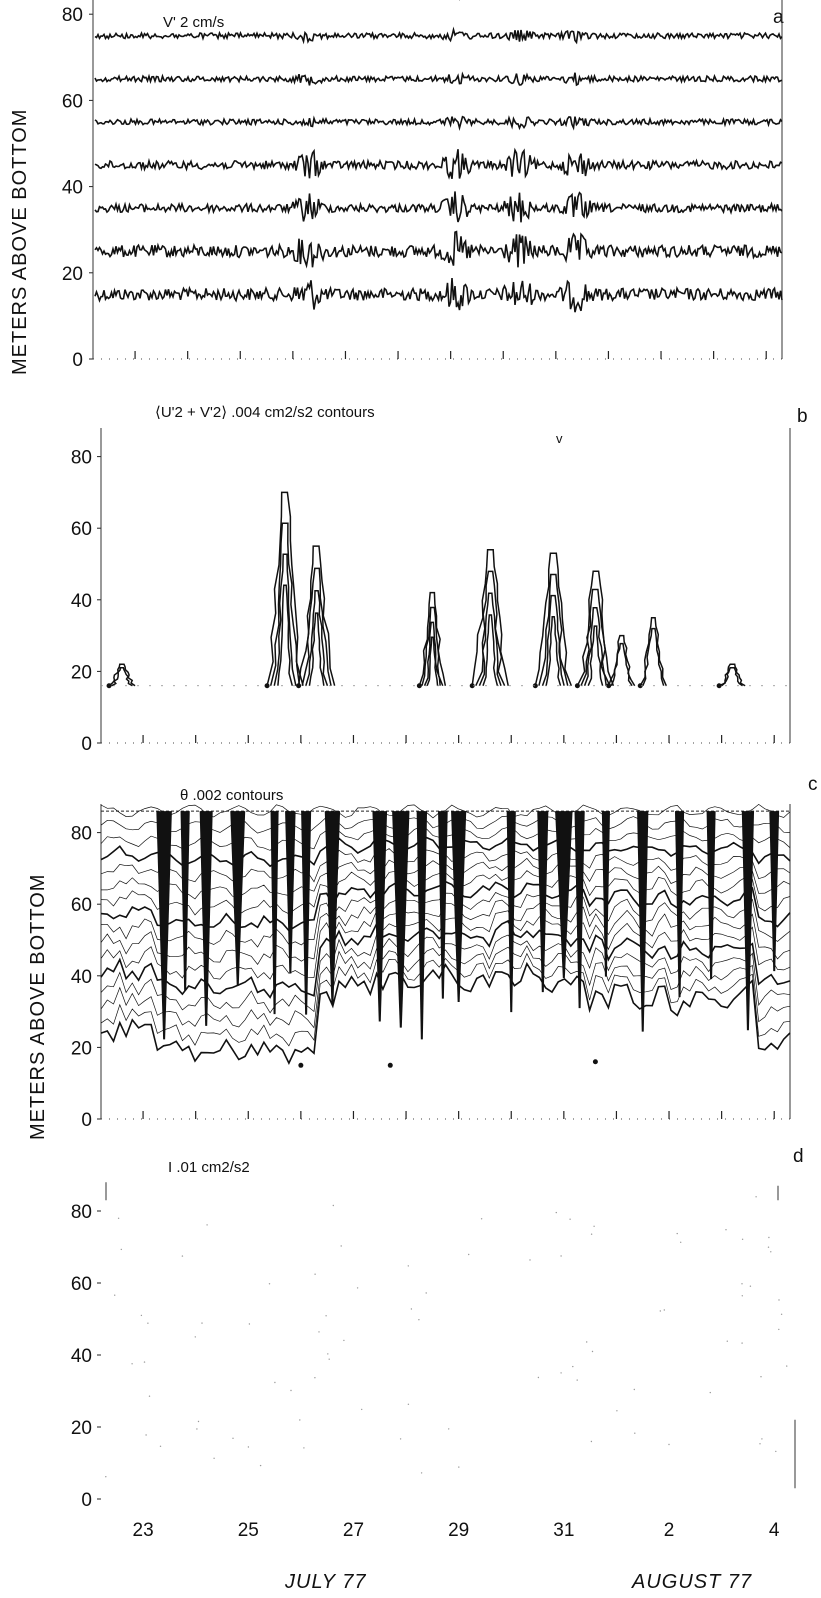 The height and width of the screenshot is (1598, 821). Describe the element at coordinates (81, 977) in the screenshot. I see `panel-c-ytick-label: 40` at that location.